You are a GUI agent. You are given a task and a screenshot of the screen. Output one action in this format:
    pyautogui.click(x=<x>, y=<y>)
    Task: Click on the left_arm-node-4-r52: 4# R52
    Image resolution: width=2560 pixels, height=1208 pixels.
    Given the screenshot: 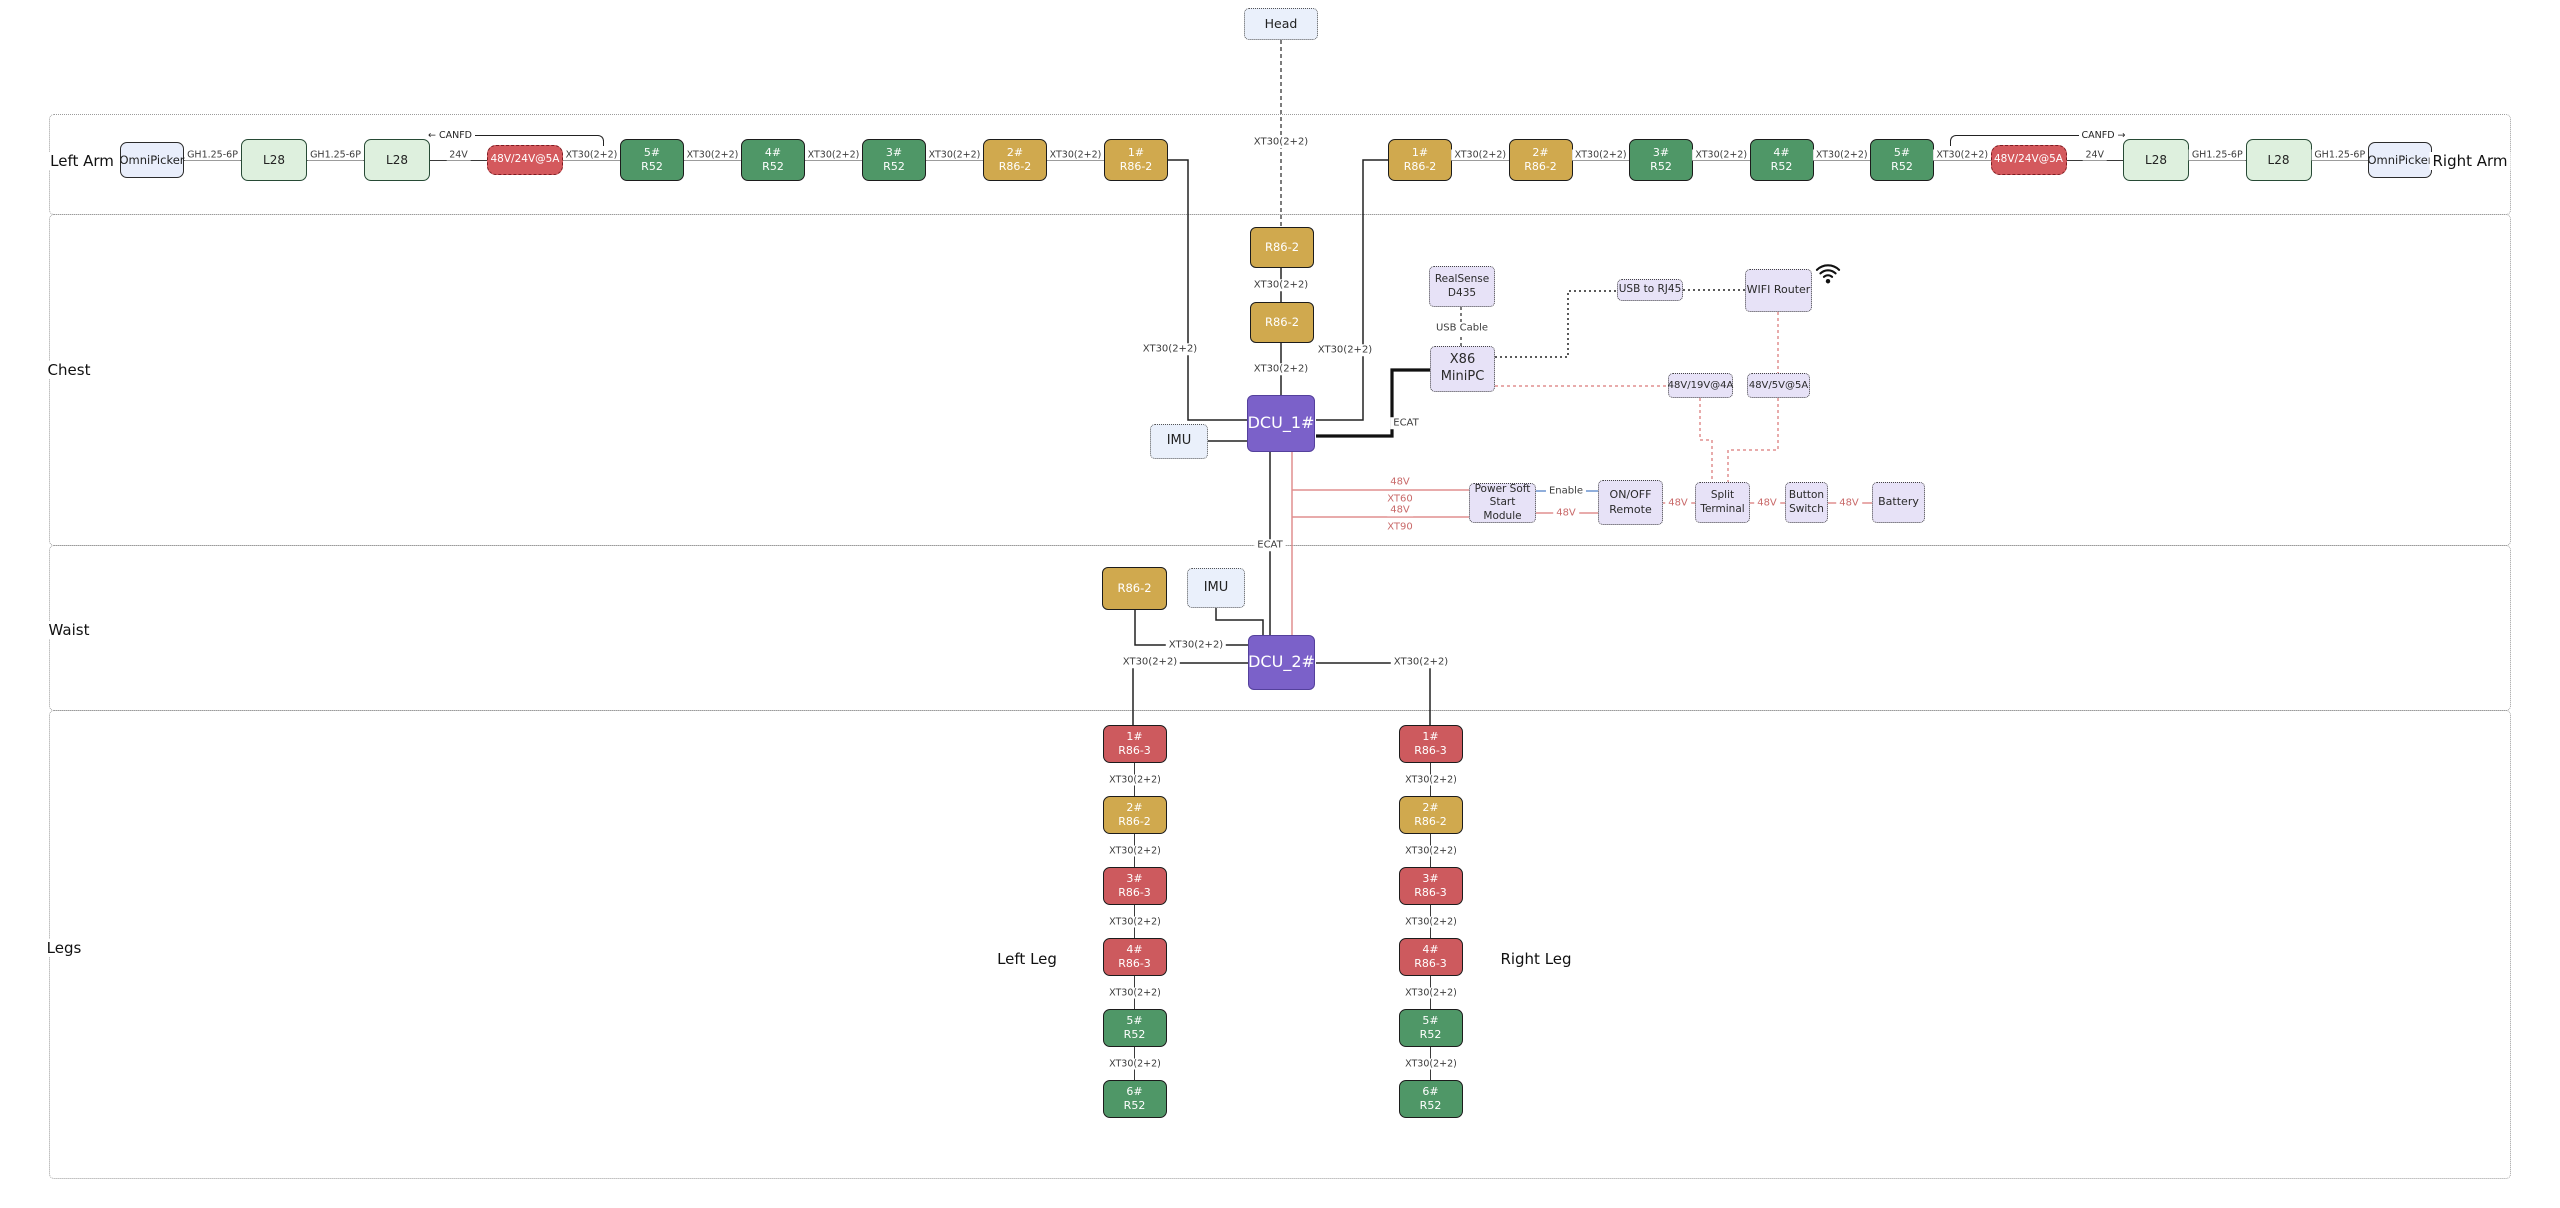 What is the action you would take?
    pyautogui.click(x=773, y=160)
    